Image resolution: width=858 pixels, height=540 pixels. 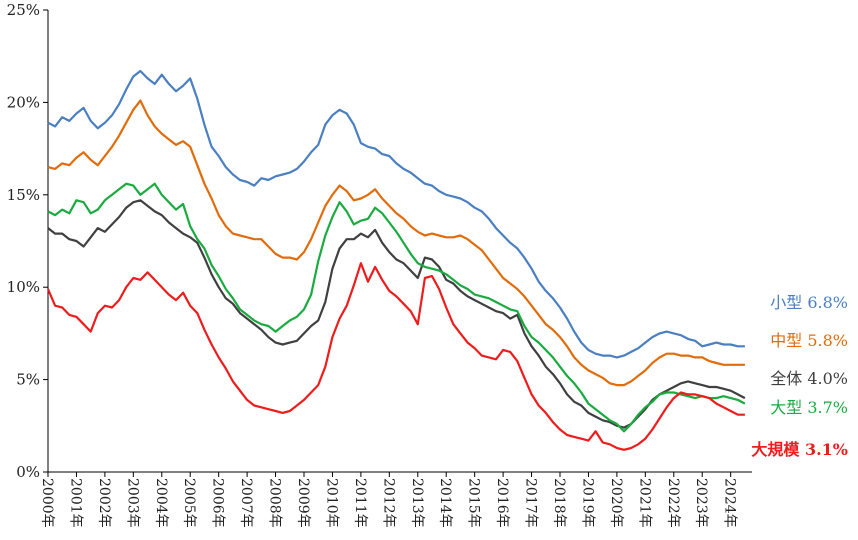 I want to click on x-tick-label: 2011年, so click(x=360, y=503).